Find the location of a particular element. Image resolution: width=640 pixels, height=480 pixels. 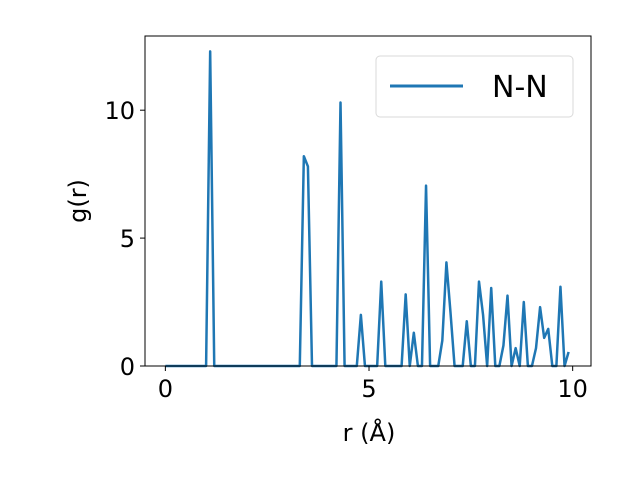

x-tick-label: 5 is located at coordinates (368, 389).